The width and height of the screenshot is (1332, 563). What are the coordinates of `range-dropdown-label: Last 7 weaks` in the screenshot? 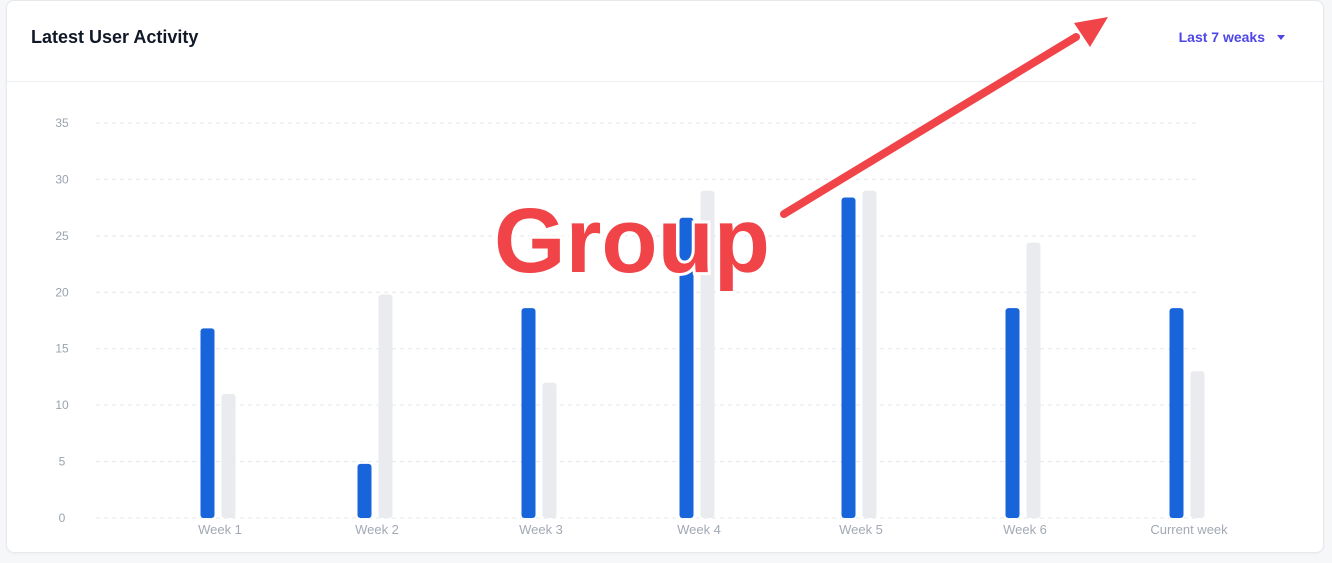 It's located at (1221, 37).